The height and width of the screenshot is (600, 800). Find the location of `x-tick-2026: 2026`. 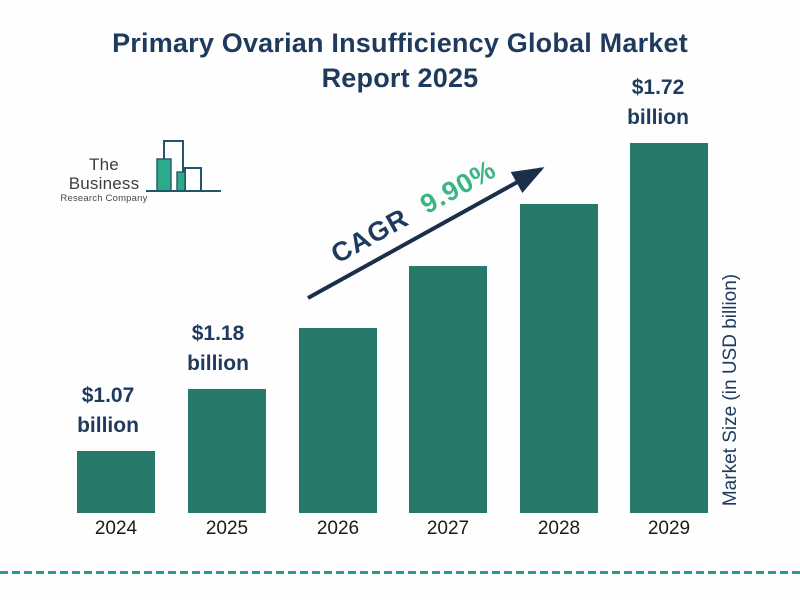

x-tick-2026: 2026 is located at coordinates (338, 528).